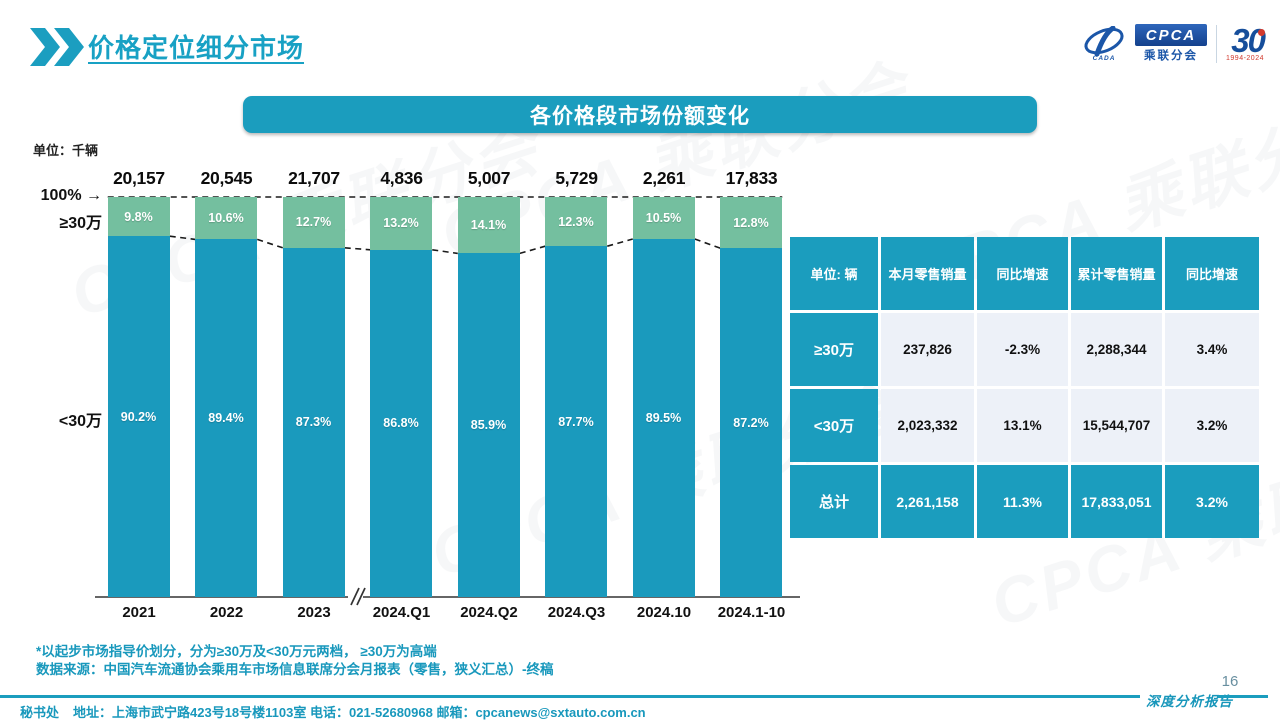  What do you see at coordinates (570, 696) in the screenshot?
I see `footer-rule-left` at bounding box center [570, 696].